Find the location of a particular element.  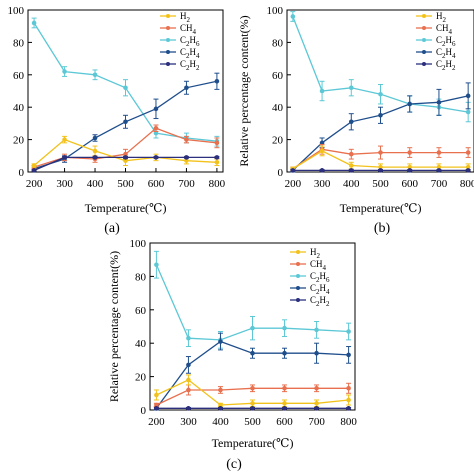

y-axis-label: Relative percentage content(%) is located at coordinates (114, 326).